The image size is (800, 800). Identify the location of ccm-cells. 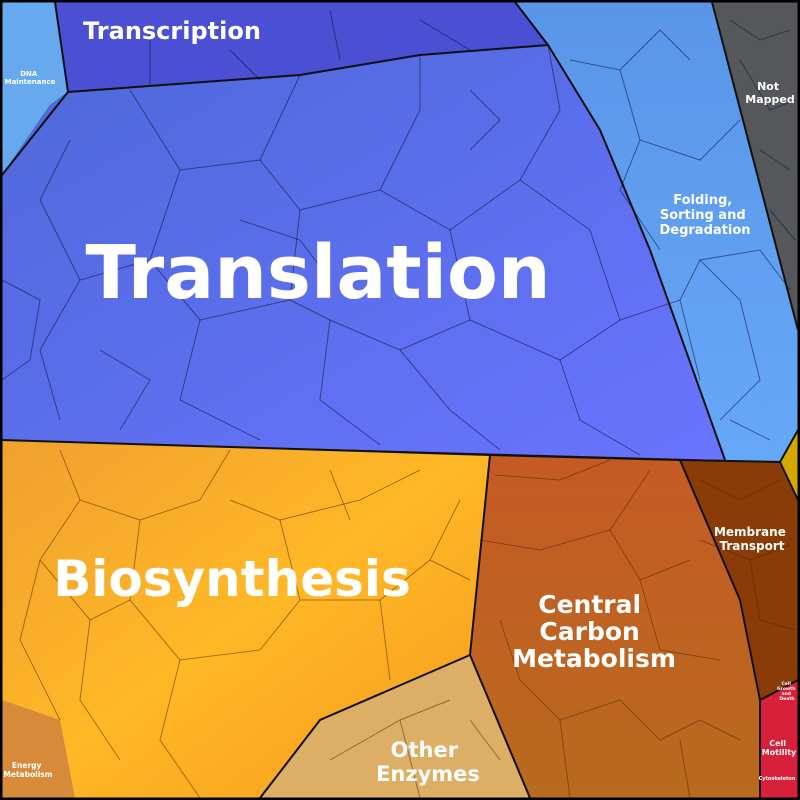
(610, 629).